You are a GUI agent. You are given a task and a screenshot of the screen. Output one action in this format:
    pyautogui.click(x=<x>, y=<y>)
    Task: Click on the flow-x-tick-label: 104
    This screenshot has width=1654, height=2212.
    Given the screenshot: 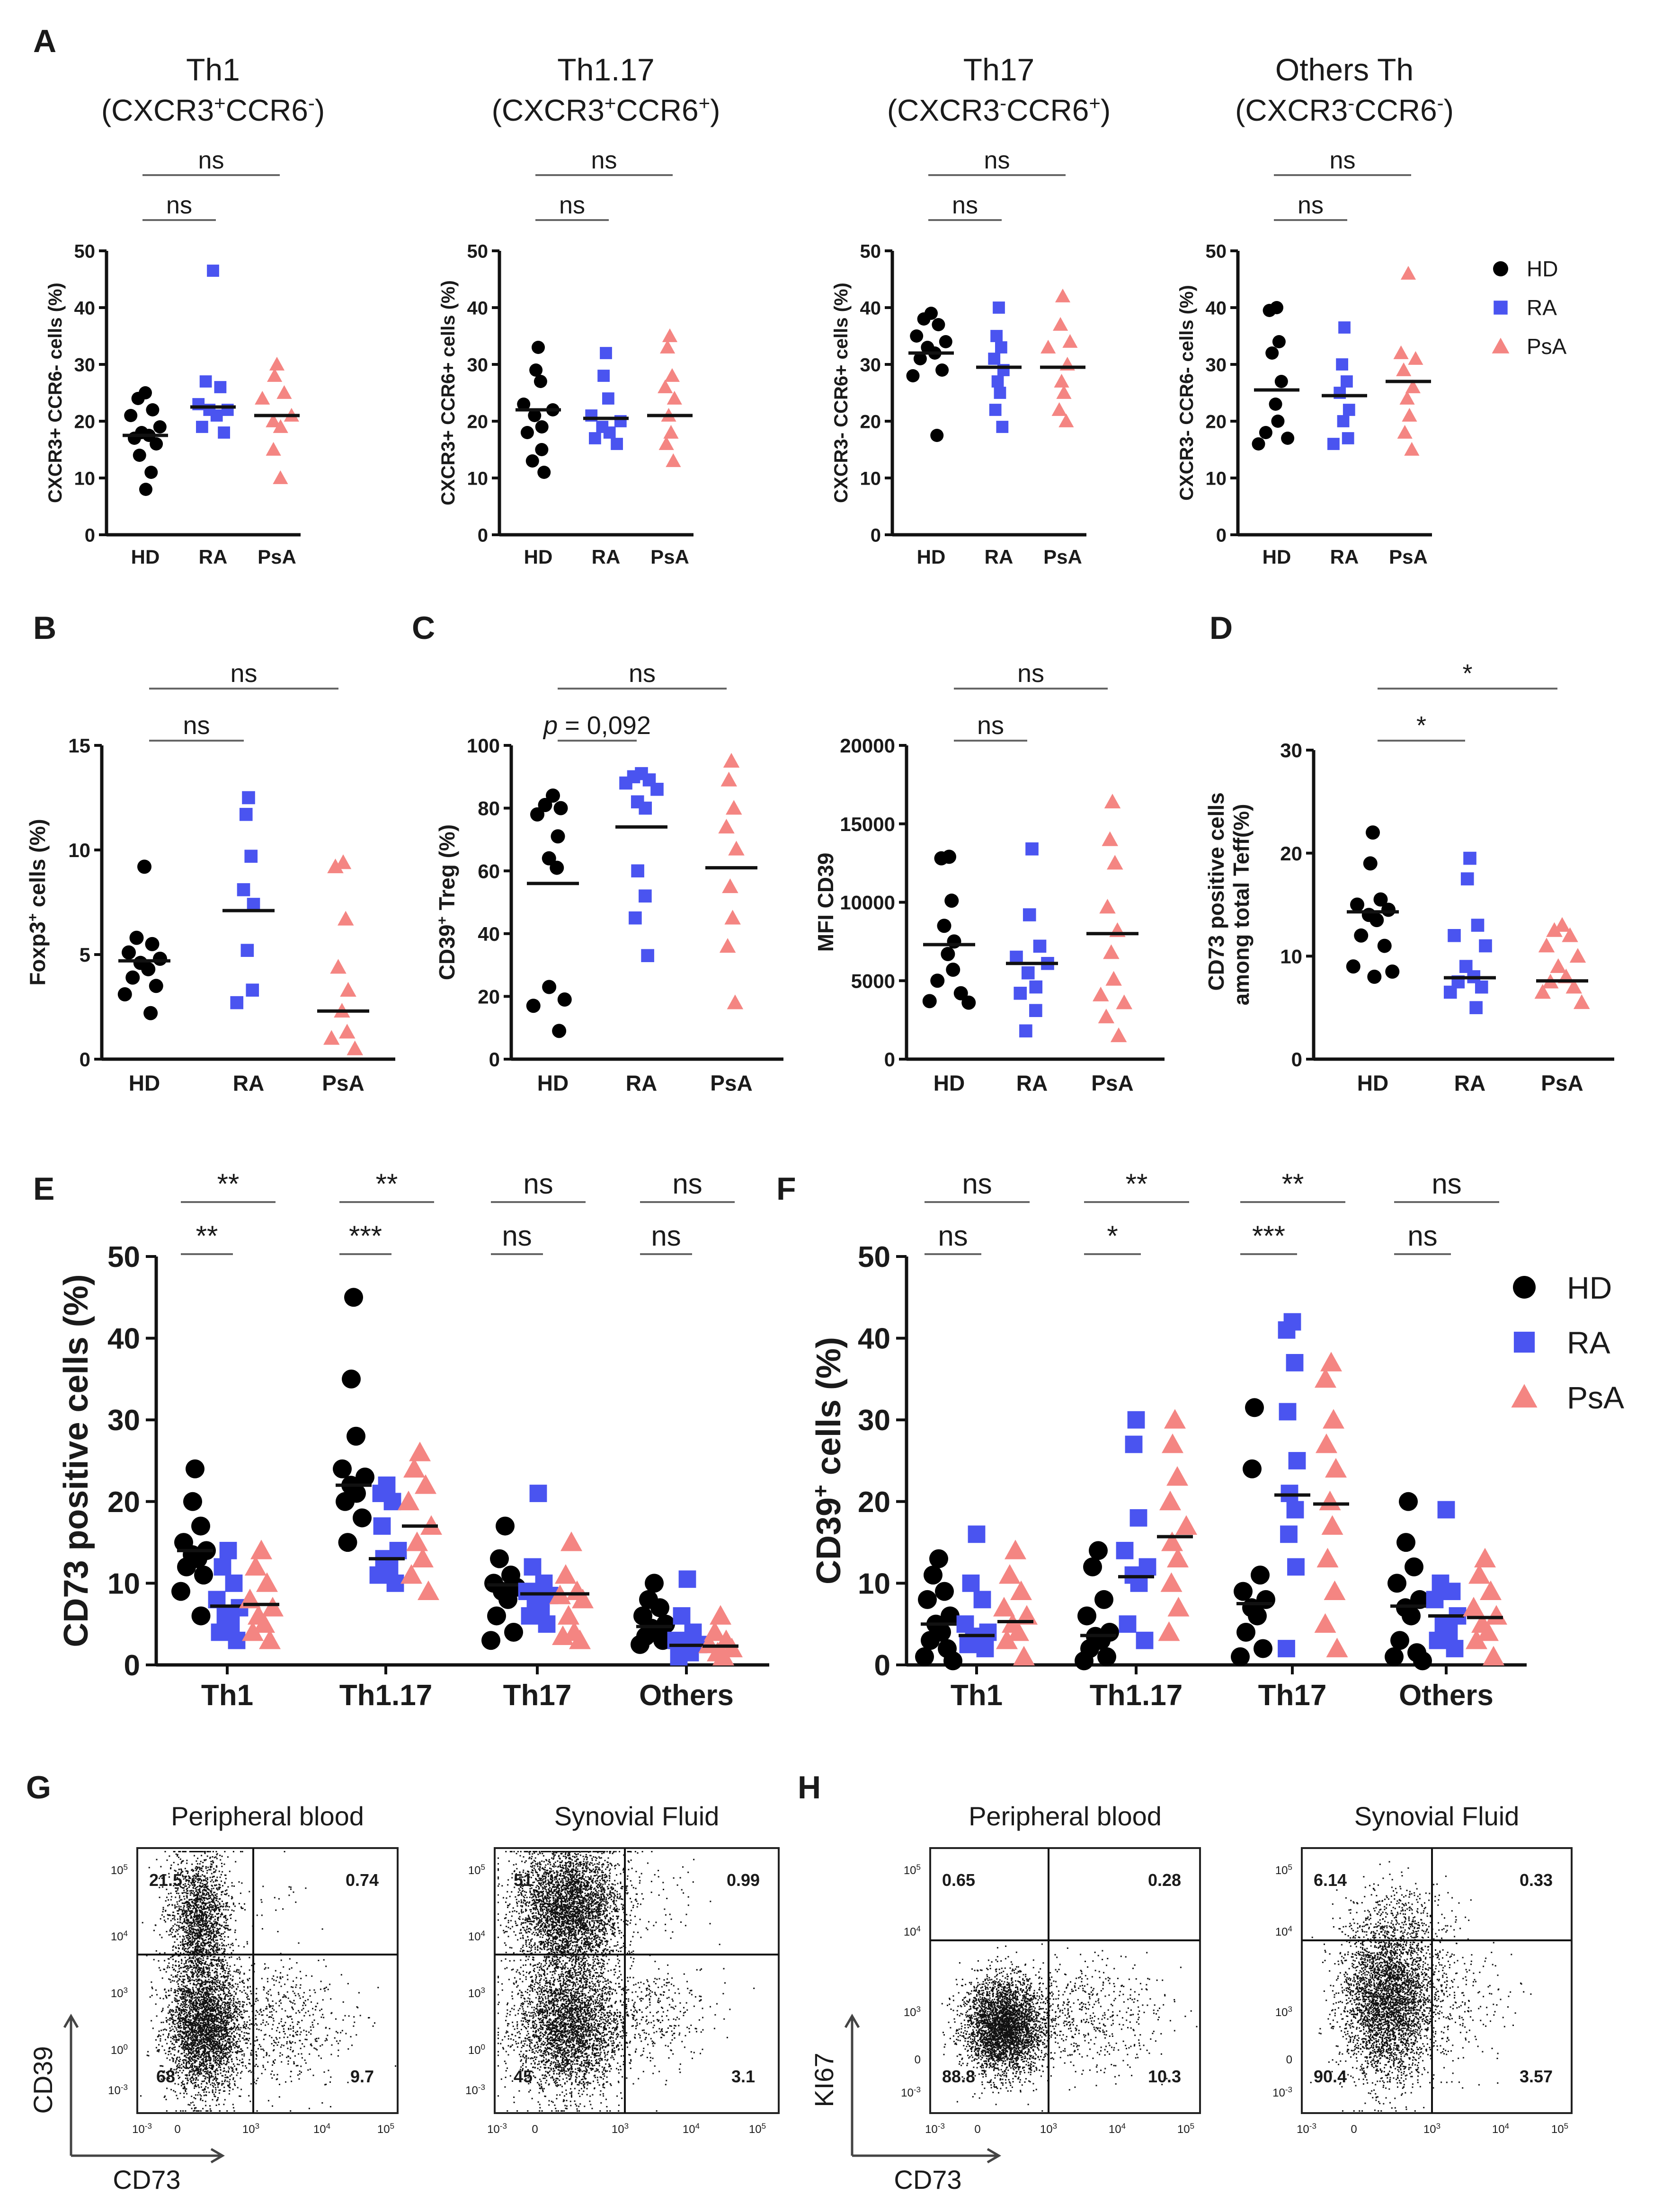 What is the action you would take?
    pyautogui.click(x=1118, y=2129)
    